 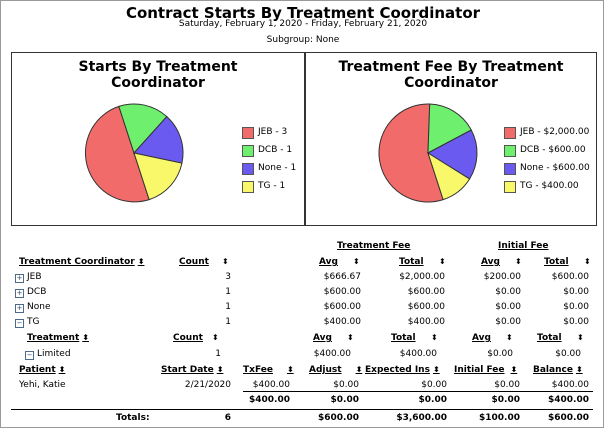 What do you see at coordinates (451, 75) in the screenshot?
I see `treatment-fee-chart-title: Treatment Fee By Treatment Coordinator` at bounding box center [451, 75].